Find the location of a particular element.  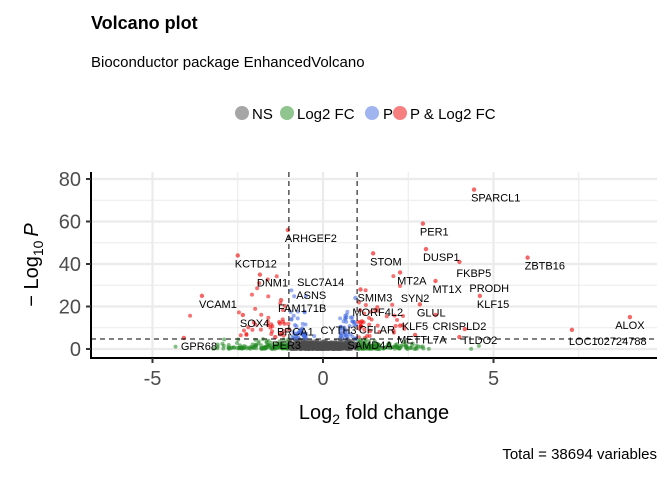

x-tick-label: -5 is located at coordinates (153, 379).